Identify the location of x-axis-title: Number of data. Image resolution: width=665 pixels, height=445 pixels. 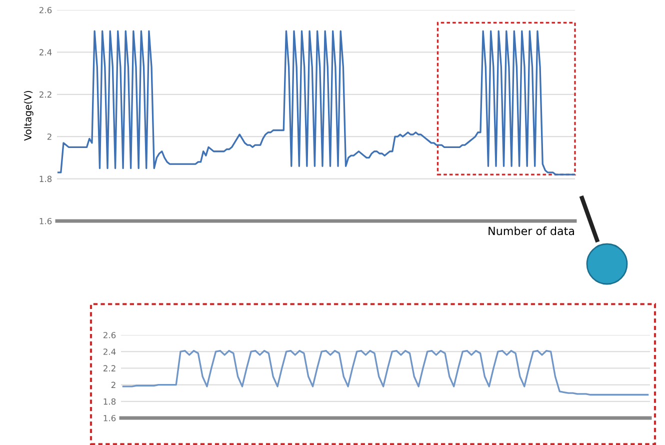
(531, 231).